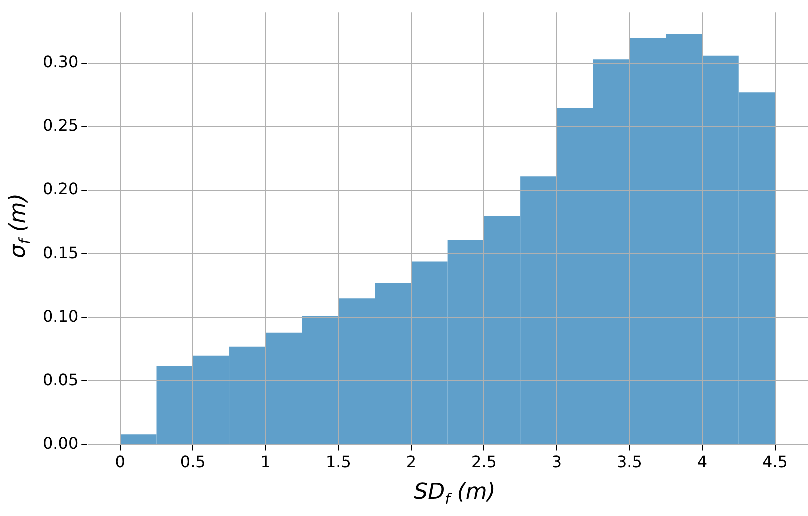  Describe the element at coordinates (484, 462) in the screenshot. I see `x-tick-label: 2.5` at that location.